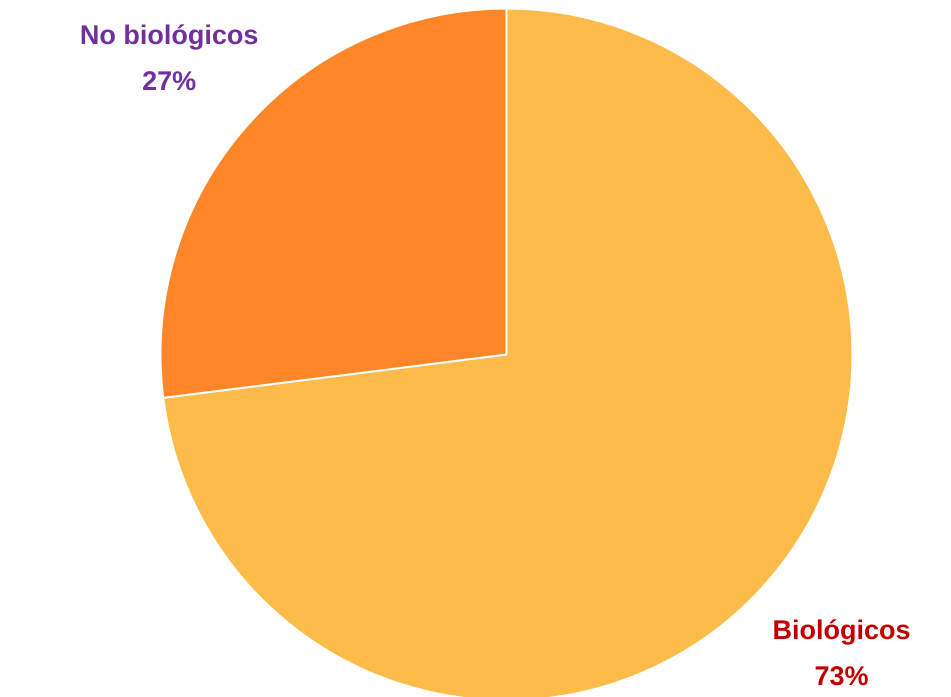 The image size is (951, 697). I want to click on data-label: 73%, so click(841, 675).